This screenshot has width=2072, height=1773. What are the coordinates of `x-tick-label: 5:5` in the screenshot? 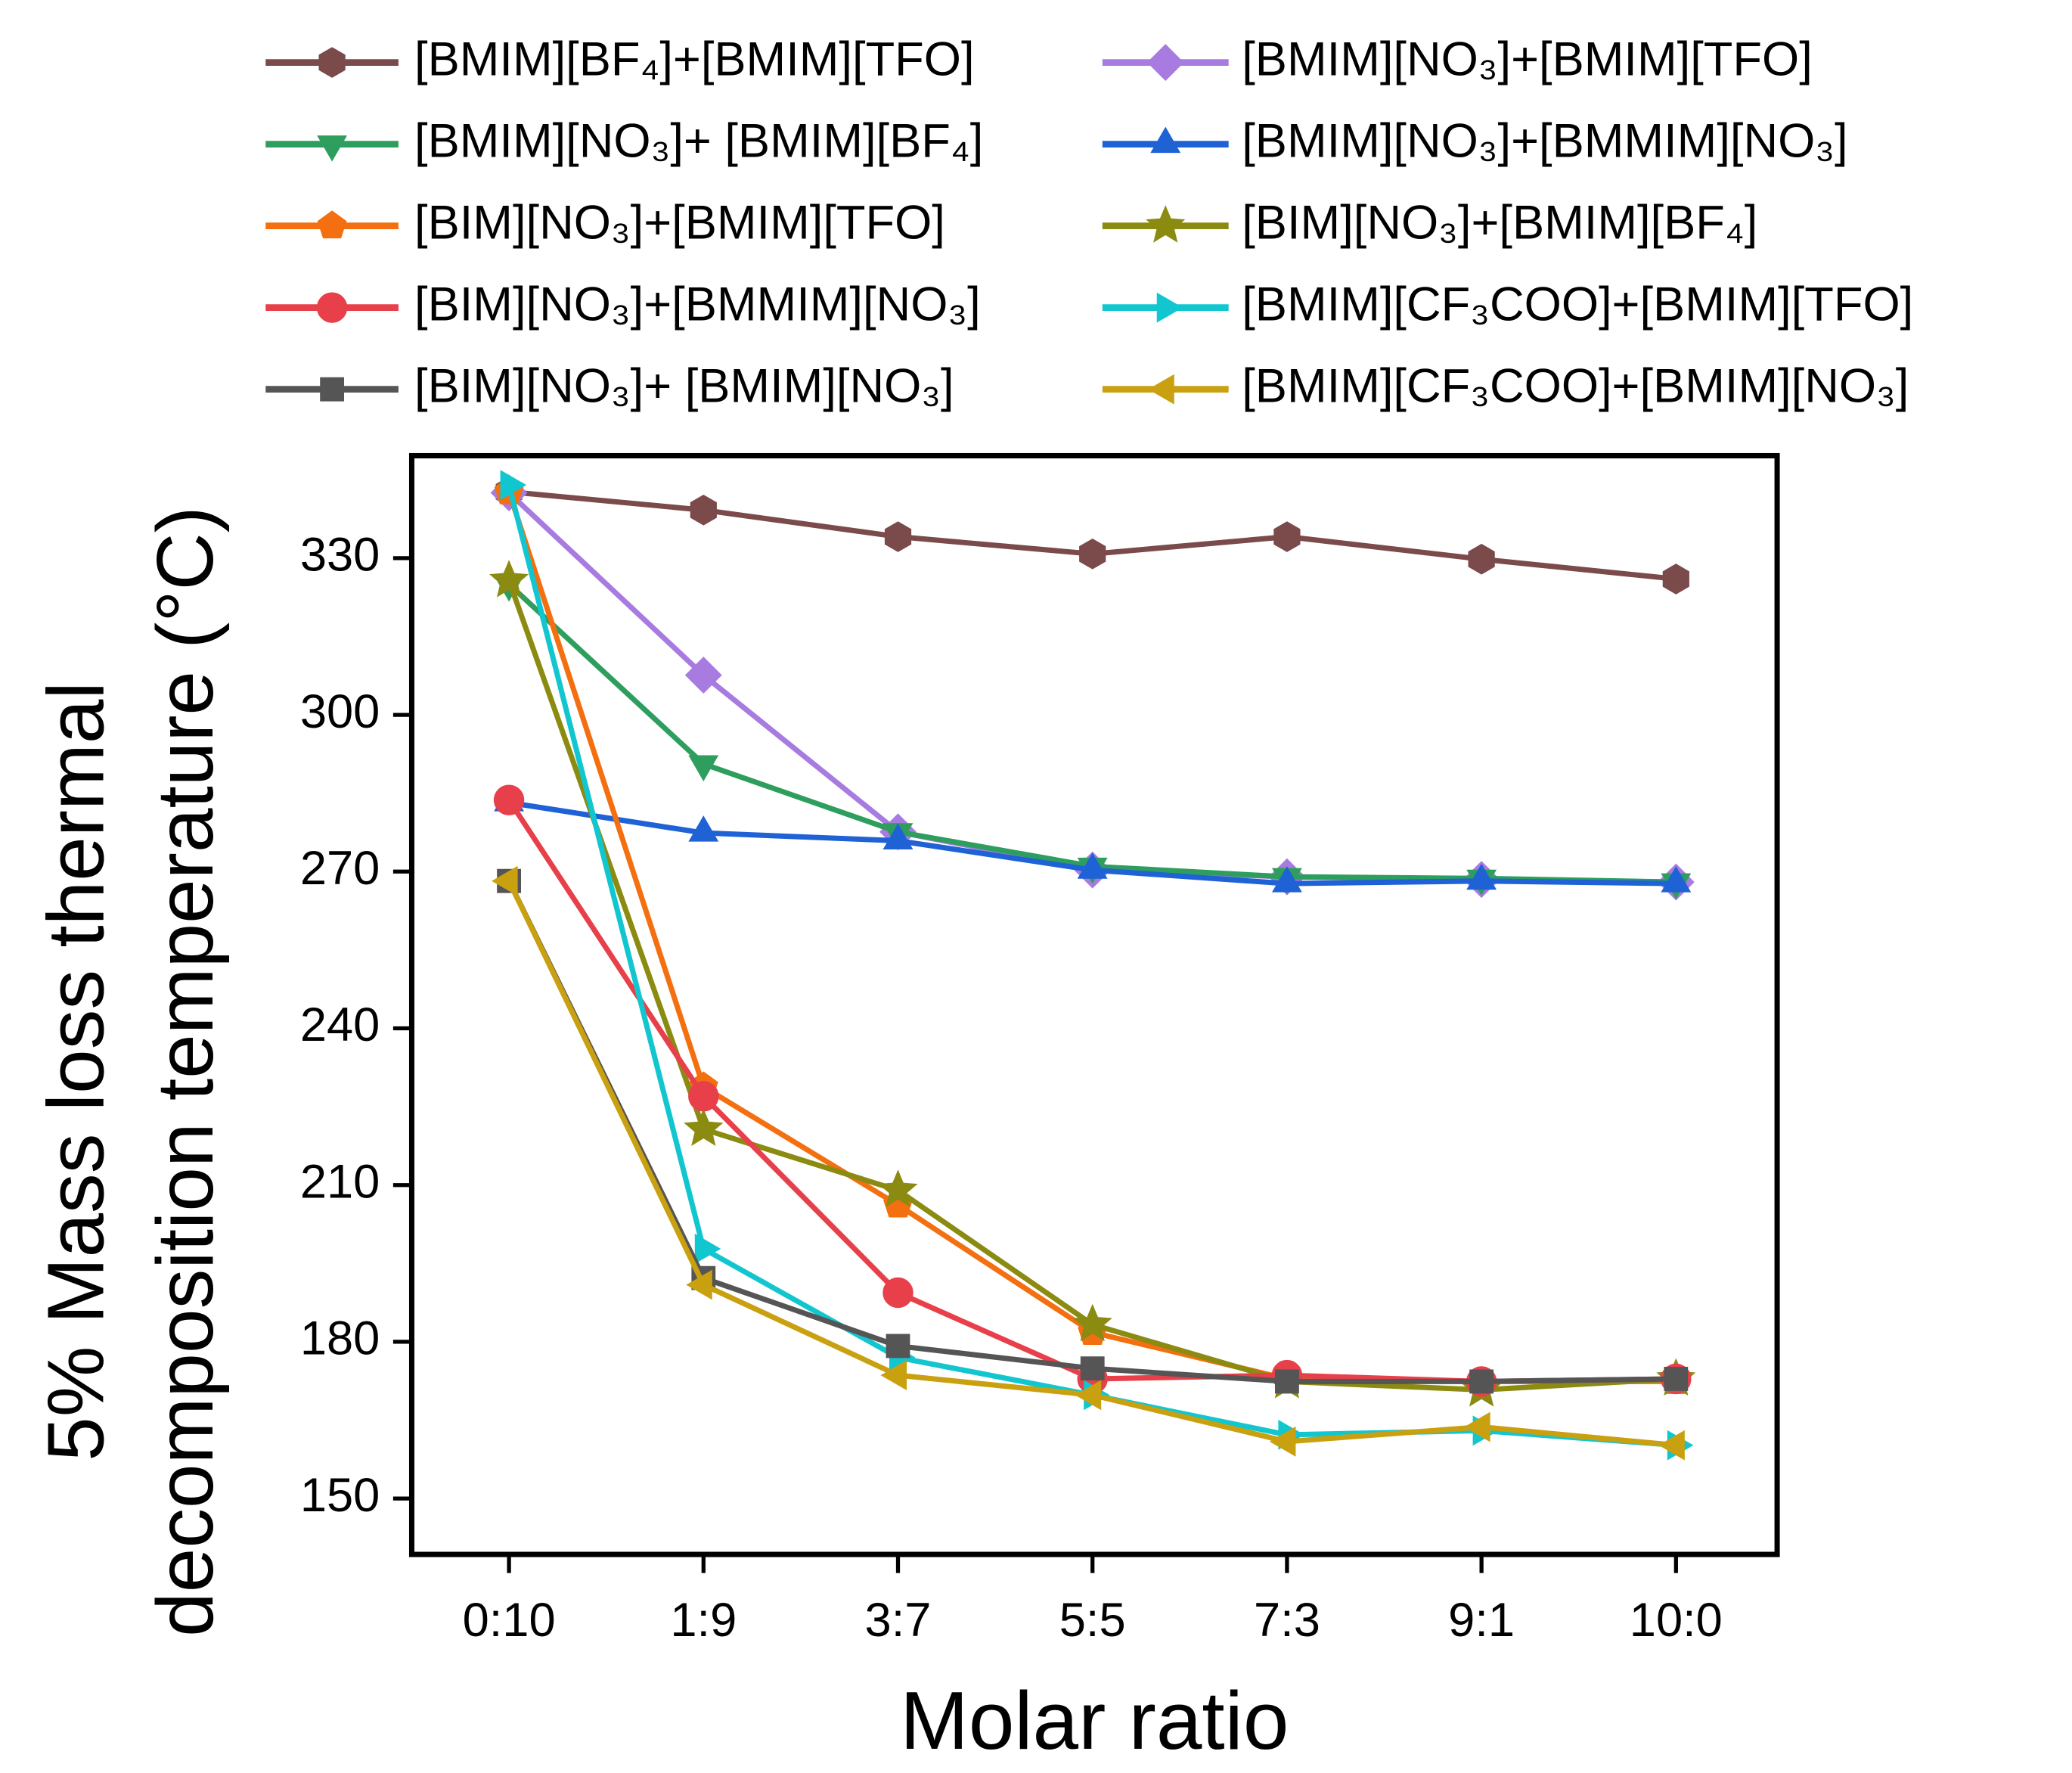 It's located at (1092, 1620).